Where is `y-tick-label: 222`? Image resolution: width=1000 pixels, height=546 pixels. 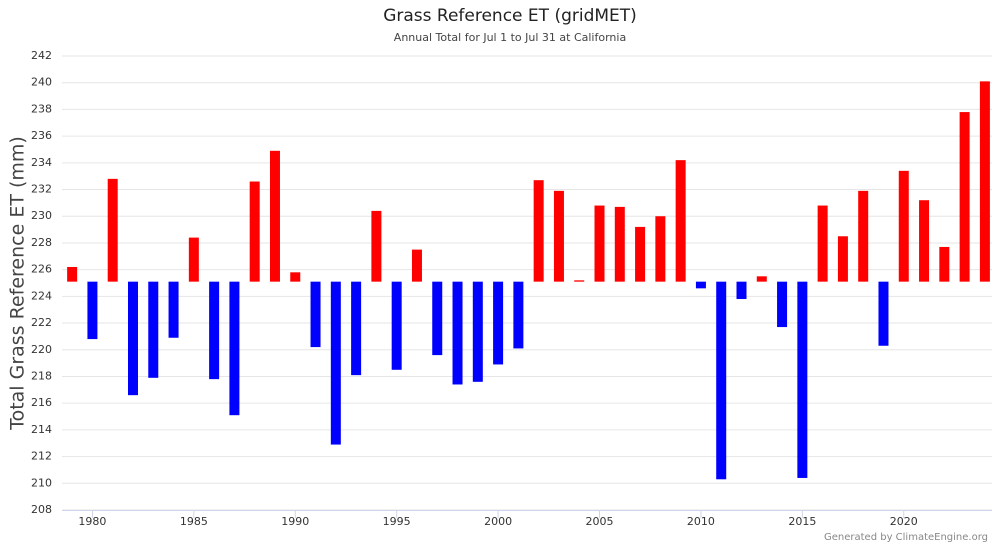
y-tick-label: 222 is located at coordinates (41, 322).